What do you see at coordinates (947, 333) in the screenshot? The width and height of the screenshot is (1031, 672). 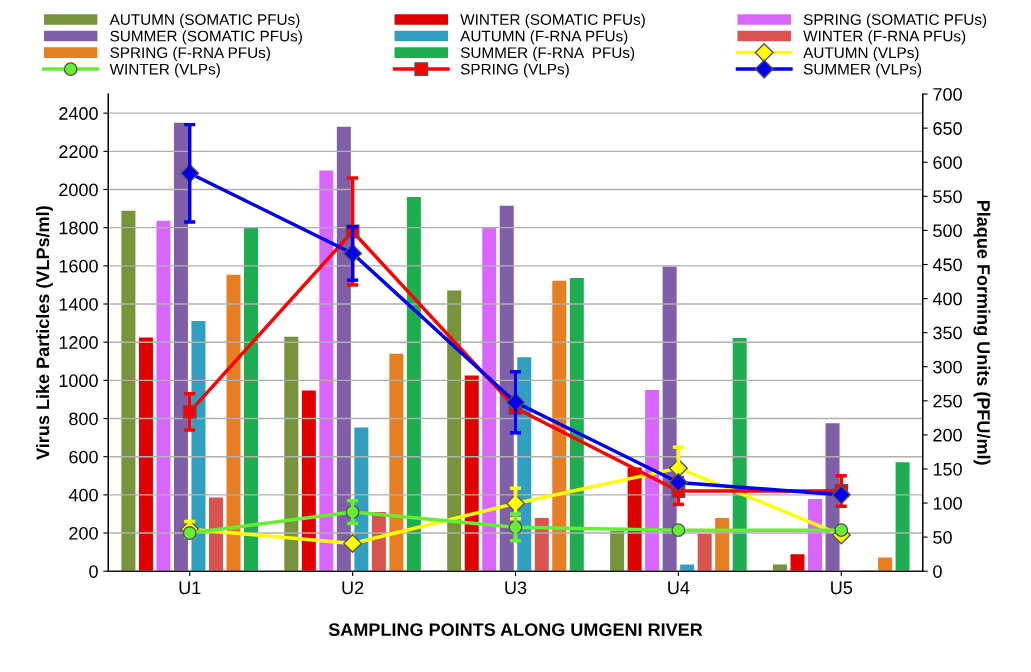 I see `y2-tick-label: 350` at bounding box center [947, 333].